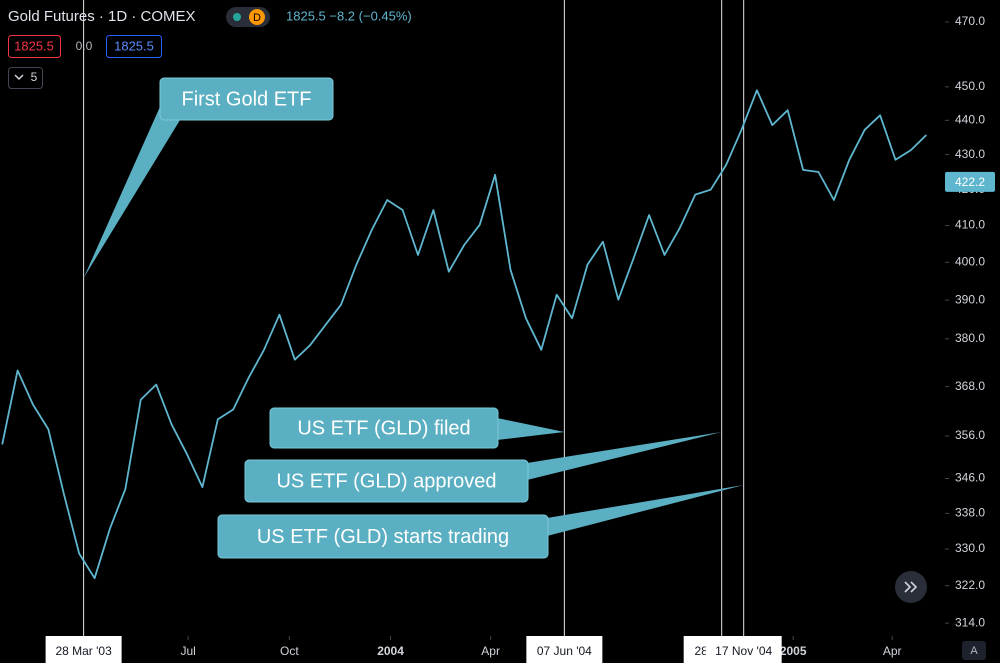  I want to click on y-tick-label: 368.0, so click(970, 386).